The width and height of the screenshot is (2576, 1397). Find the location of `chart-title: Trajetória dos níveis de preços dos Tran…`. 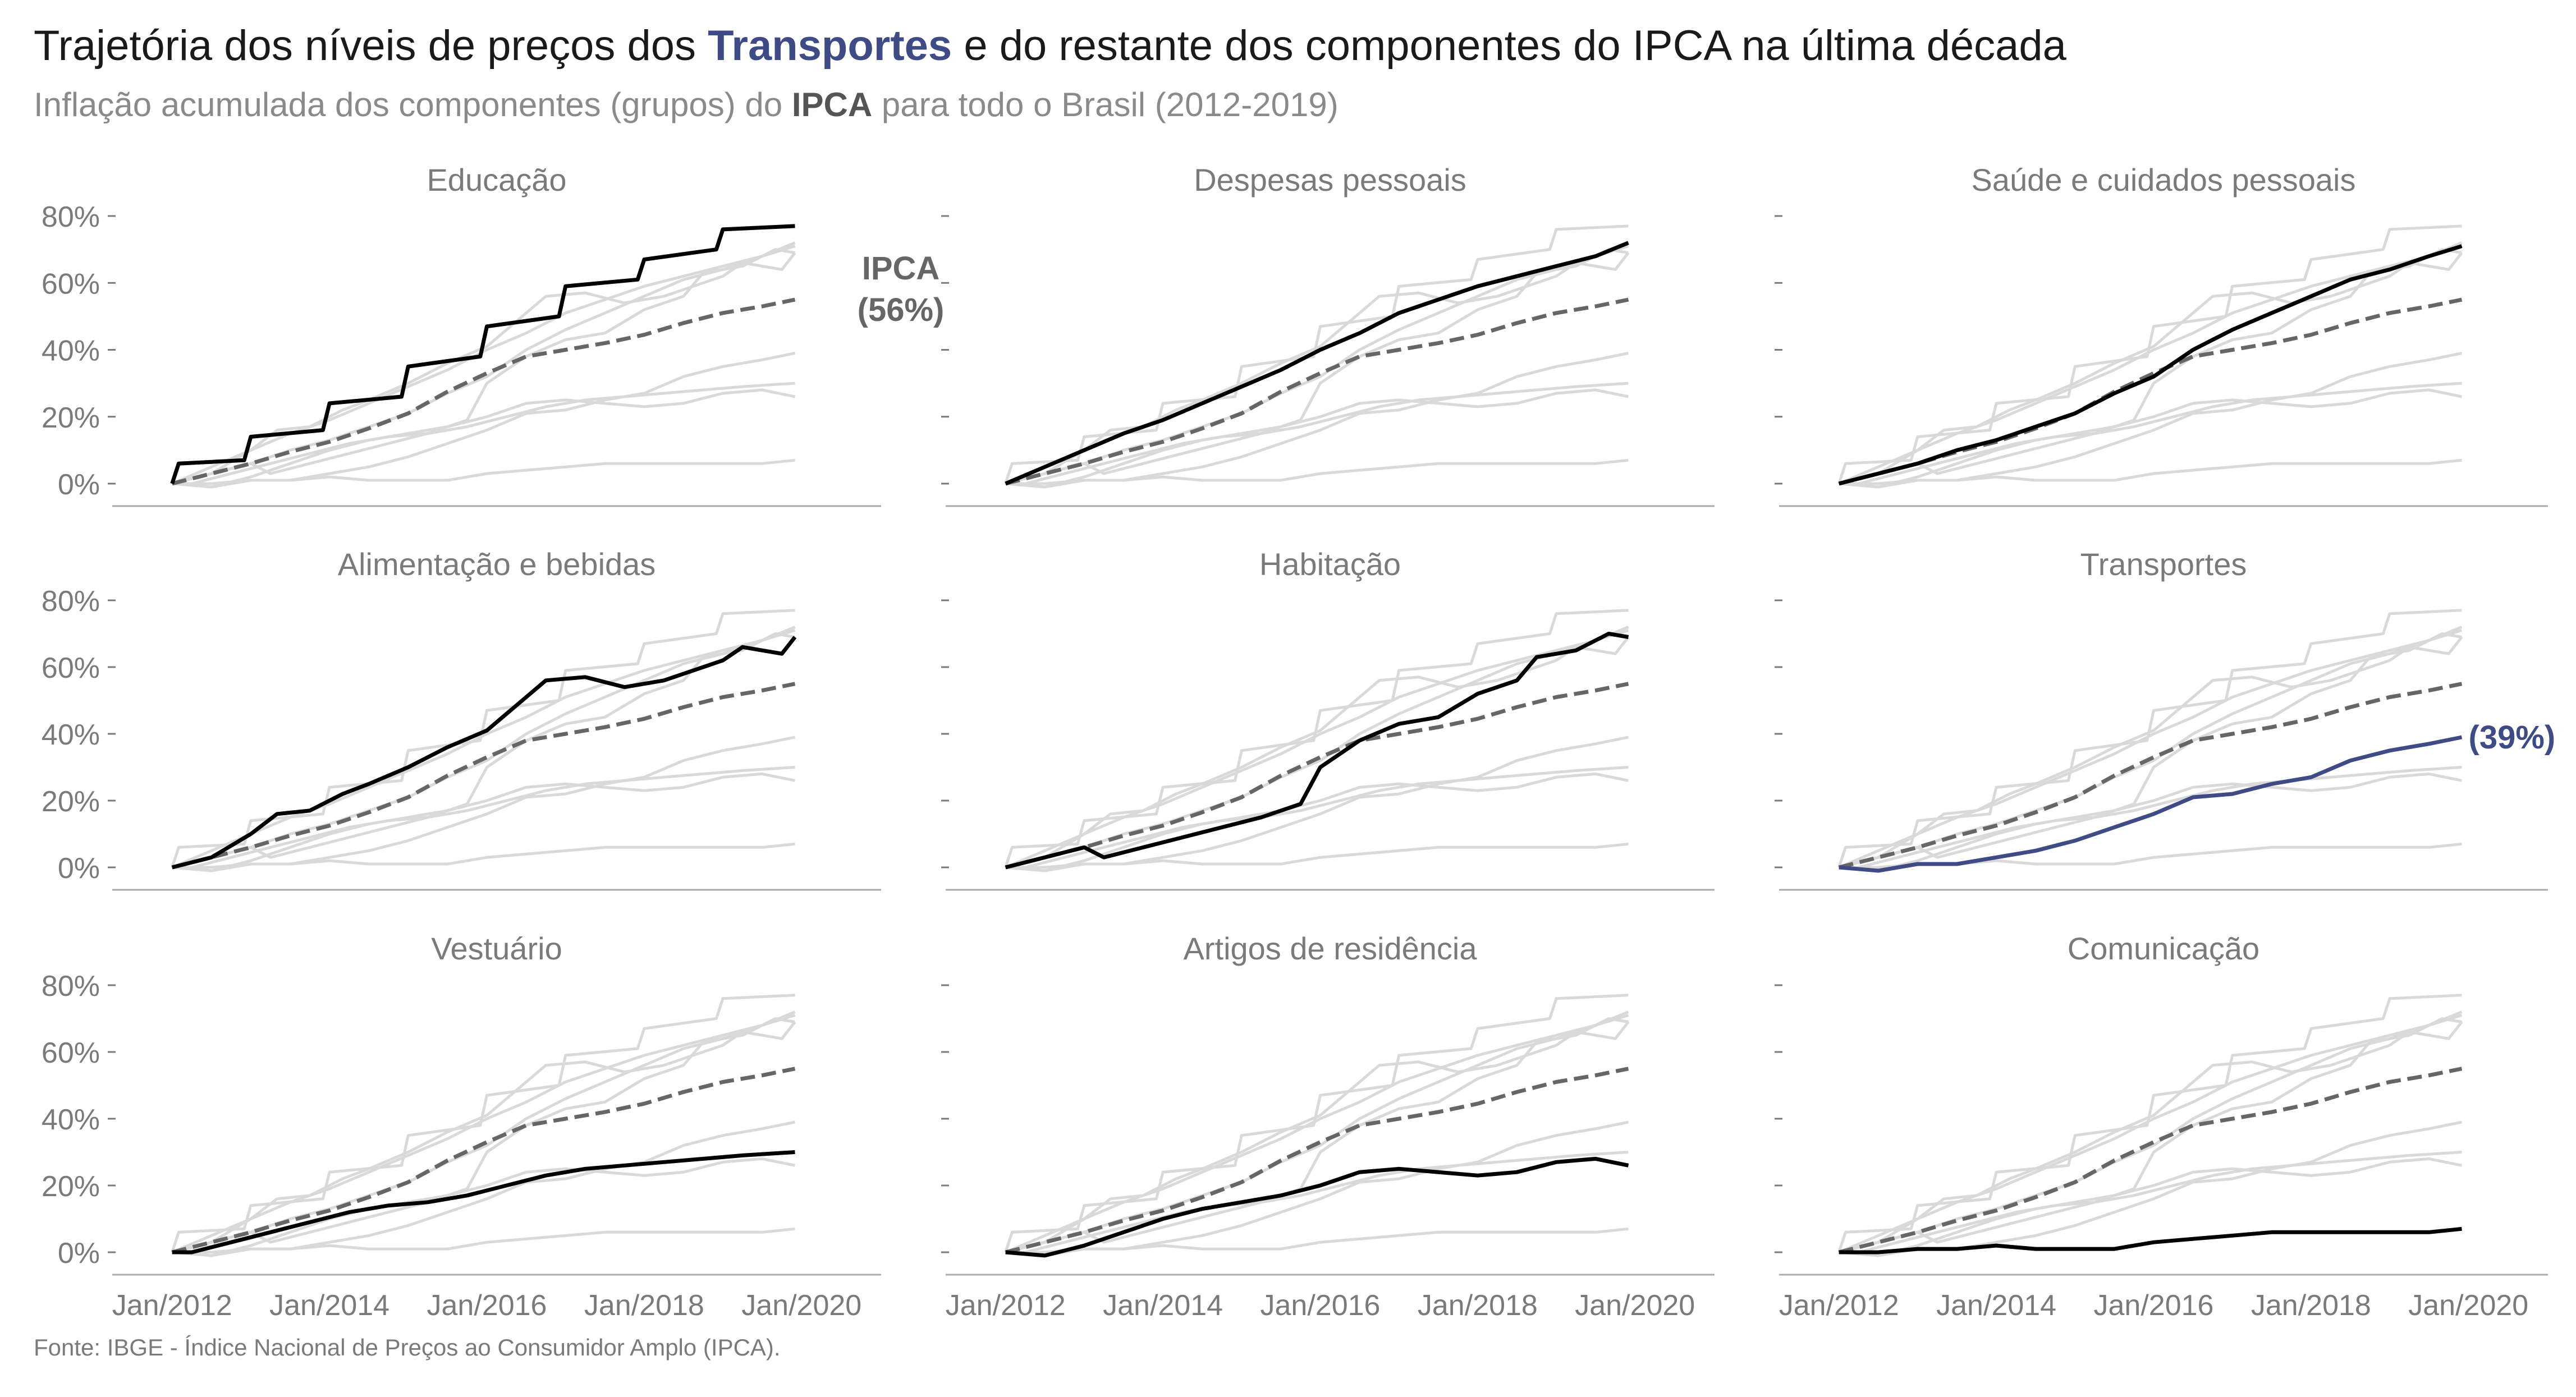

chart-title: Trajetória dos níveis de preços dos Tran… is located at coordinates (1050, 45).